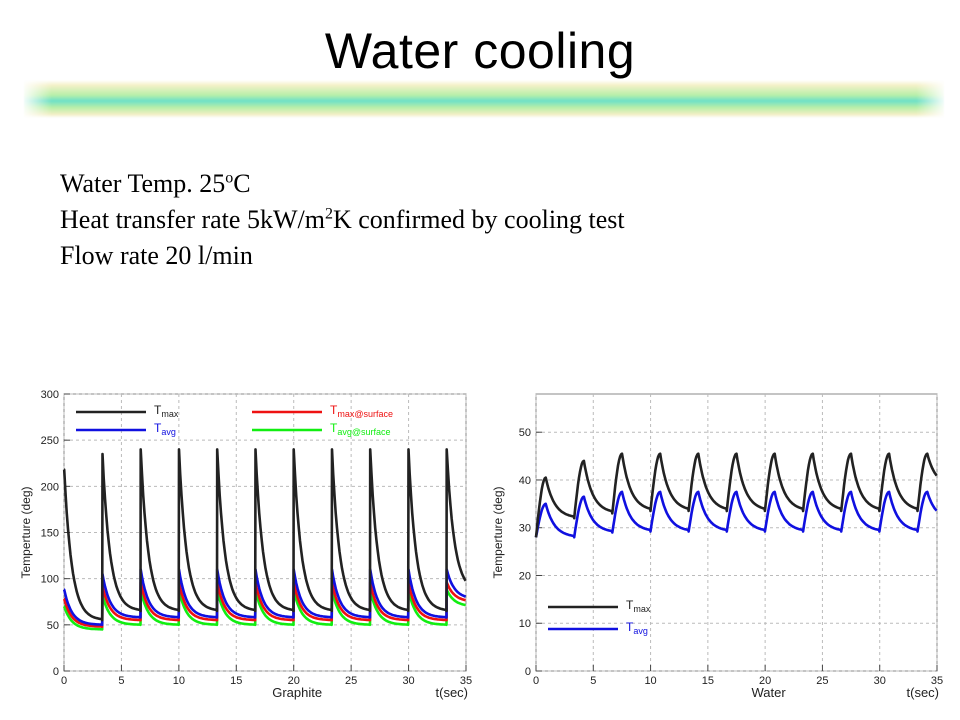 This screenshot has height=720, width=960. I want to click on y-tick-label: 40, so click(525, 481).